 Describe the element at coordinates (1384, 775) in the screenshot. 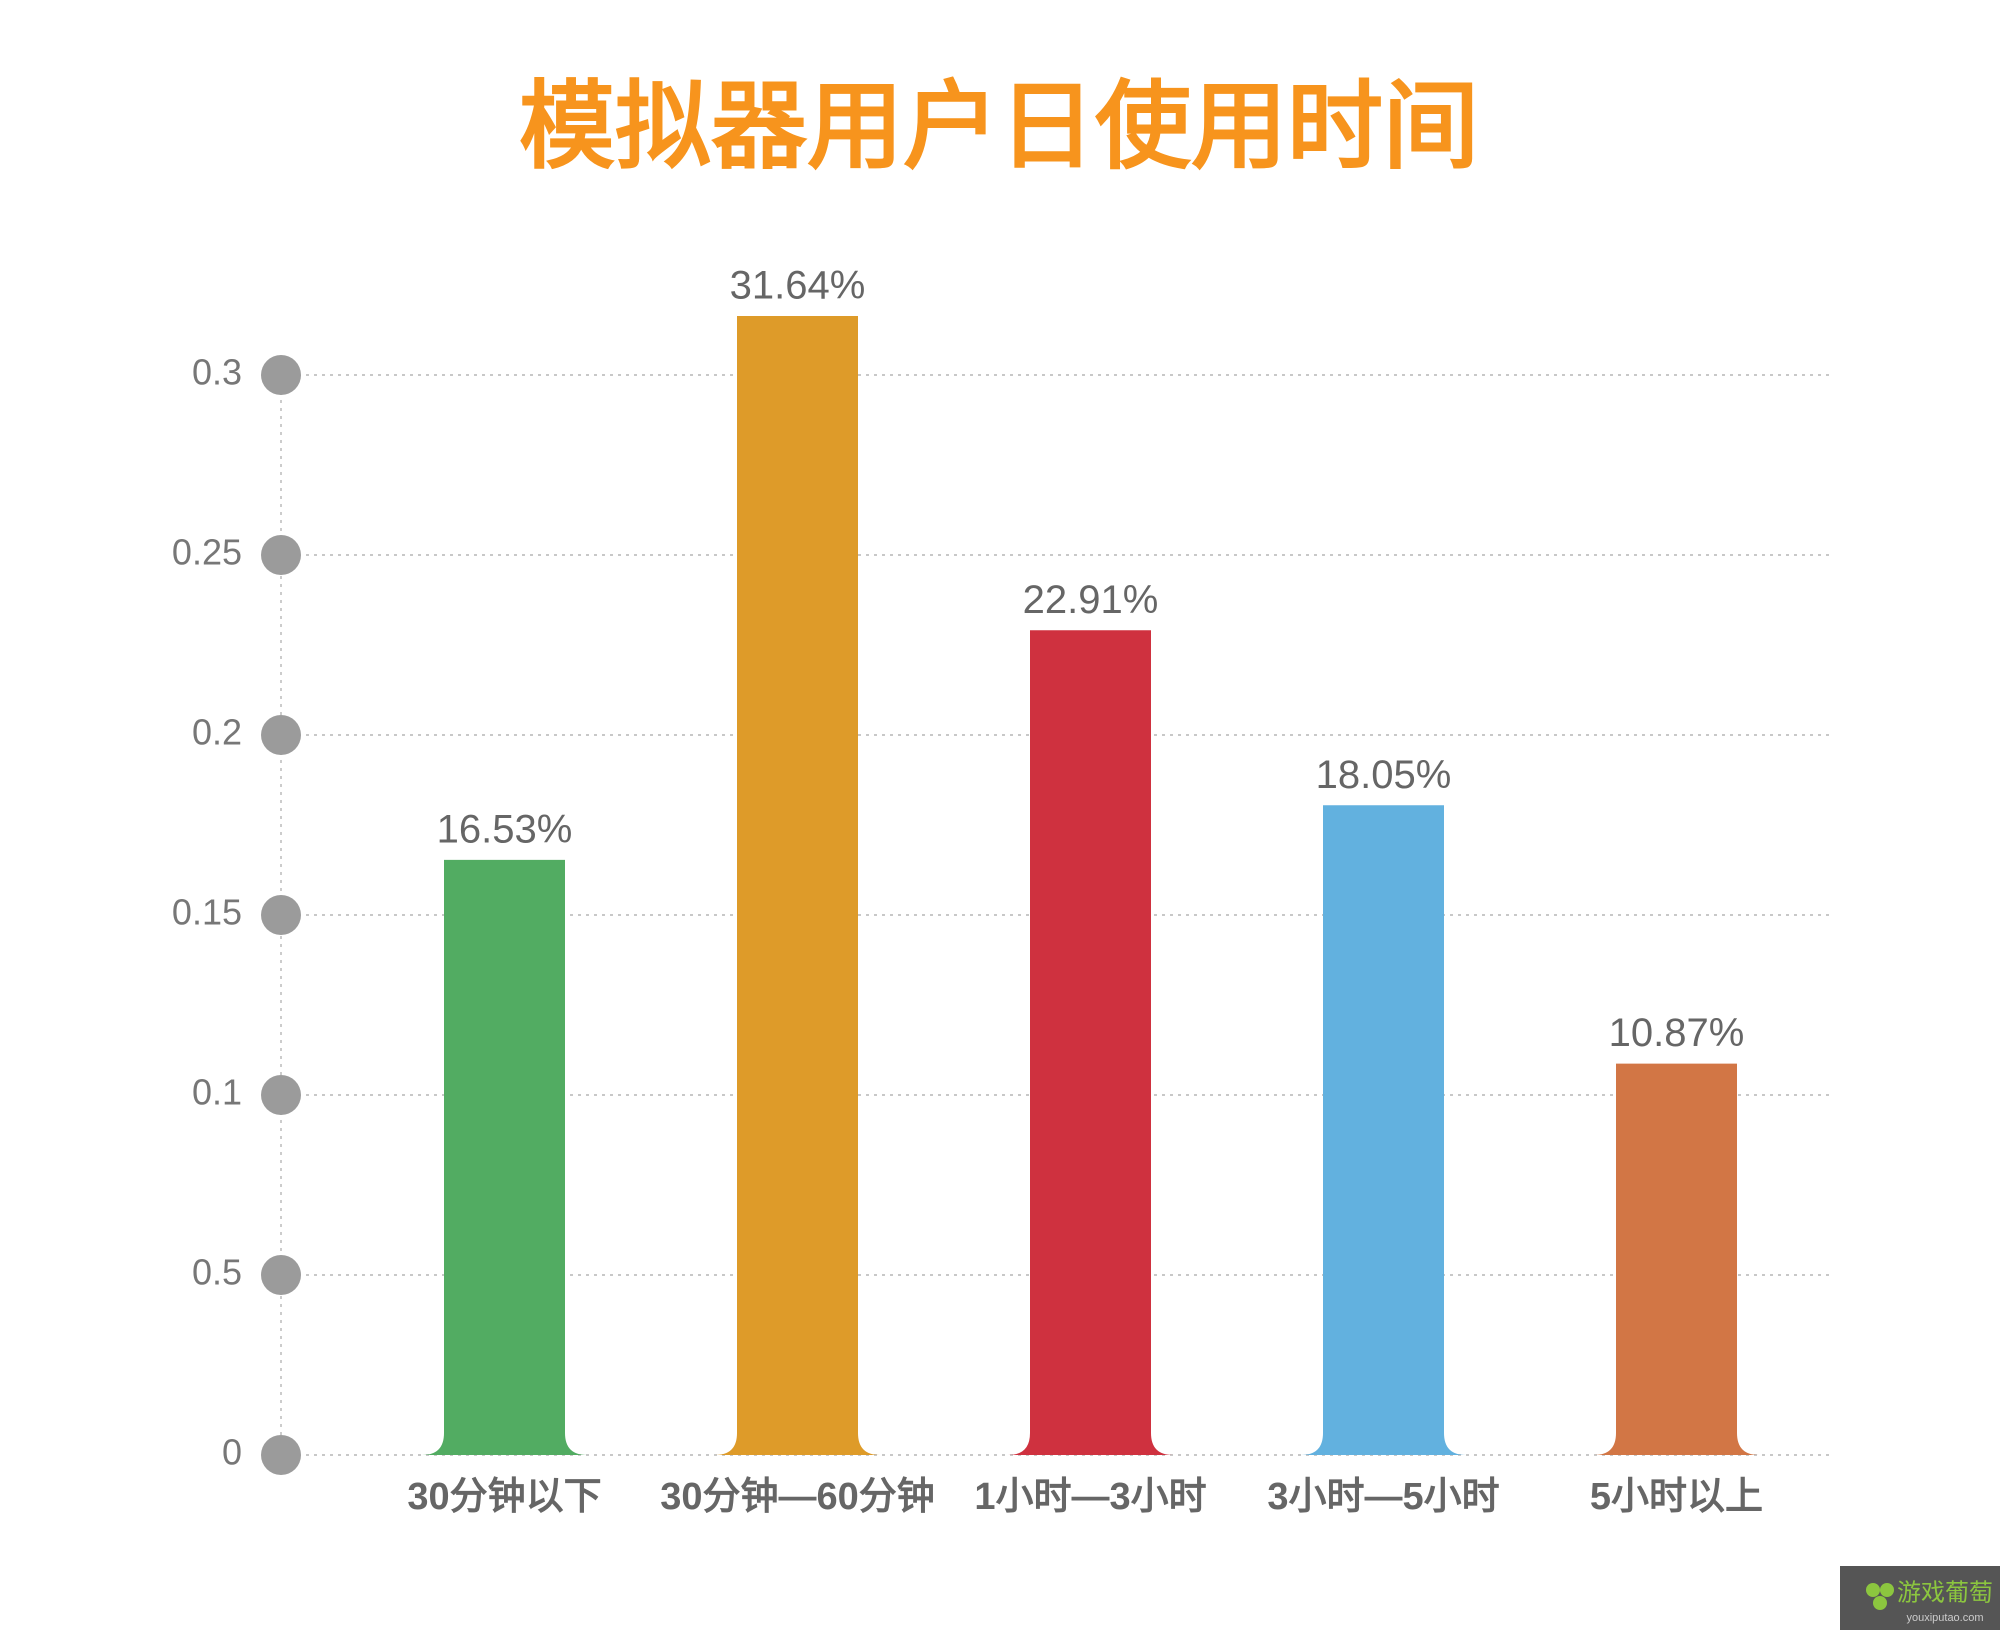

I see `value-label: 18.05%` at that location.